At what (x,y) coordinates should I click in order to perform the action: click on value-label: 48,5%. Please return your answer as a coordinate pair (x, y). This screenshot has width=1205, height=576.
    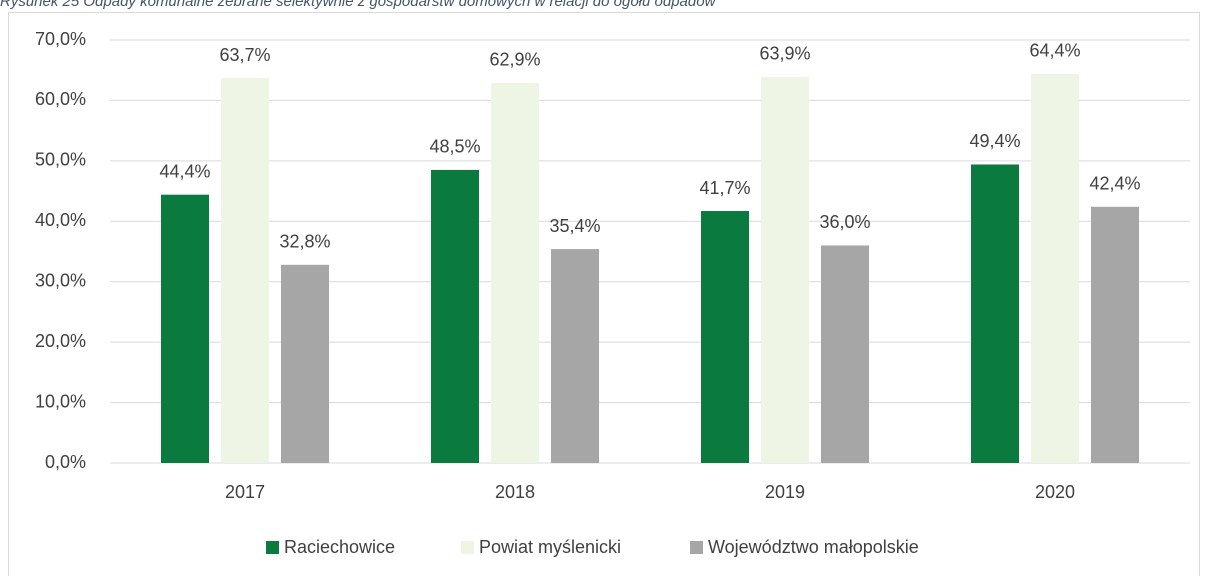
    Looking at the image, I should click on (454, 147).